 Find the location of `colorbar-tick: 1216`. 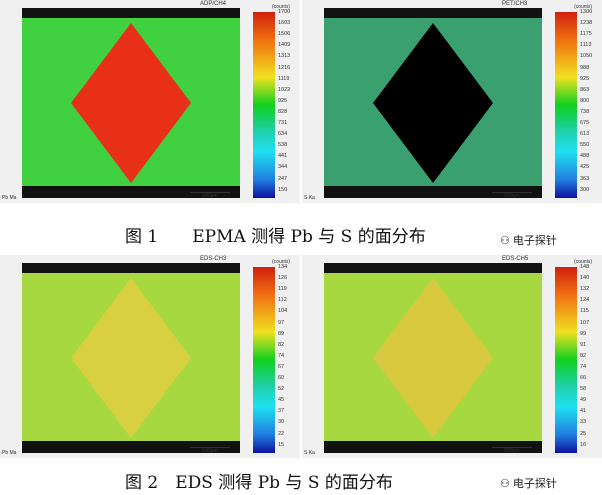

colorbar-tick: 1216 is located at coordinates (284, 67).